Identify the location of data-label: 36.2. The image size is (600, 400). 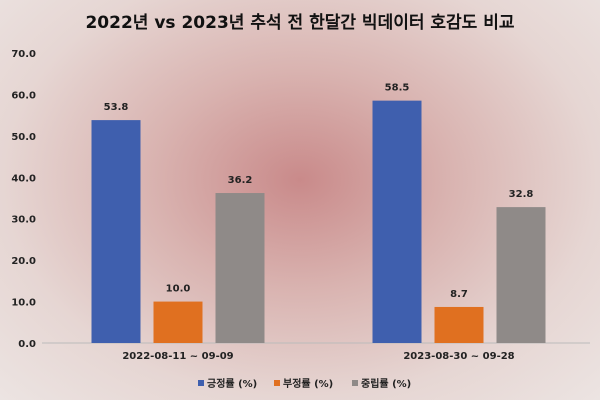
(240, 180).